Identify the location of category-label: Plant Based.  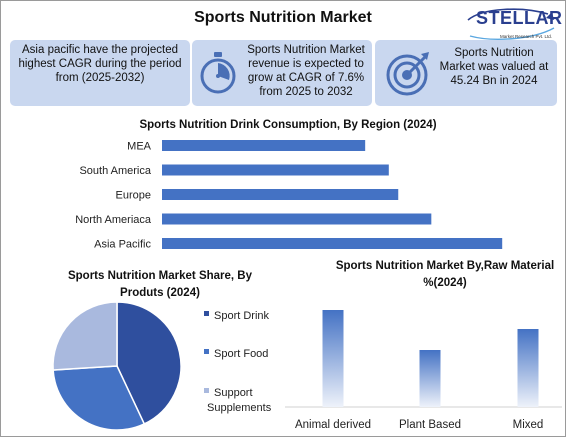
(430, 425).